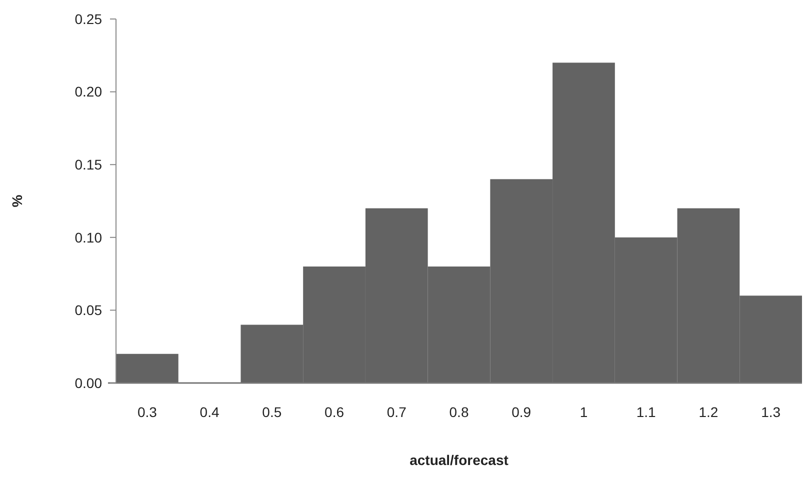  I want to click on x-tick-label: 1.2, so click(708, 412).